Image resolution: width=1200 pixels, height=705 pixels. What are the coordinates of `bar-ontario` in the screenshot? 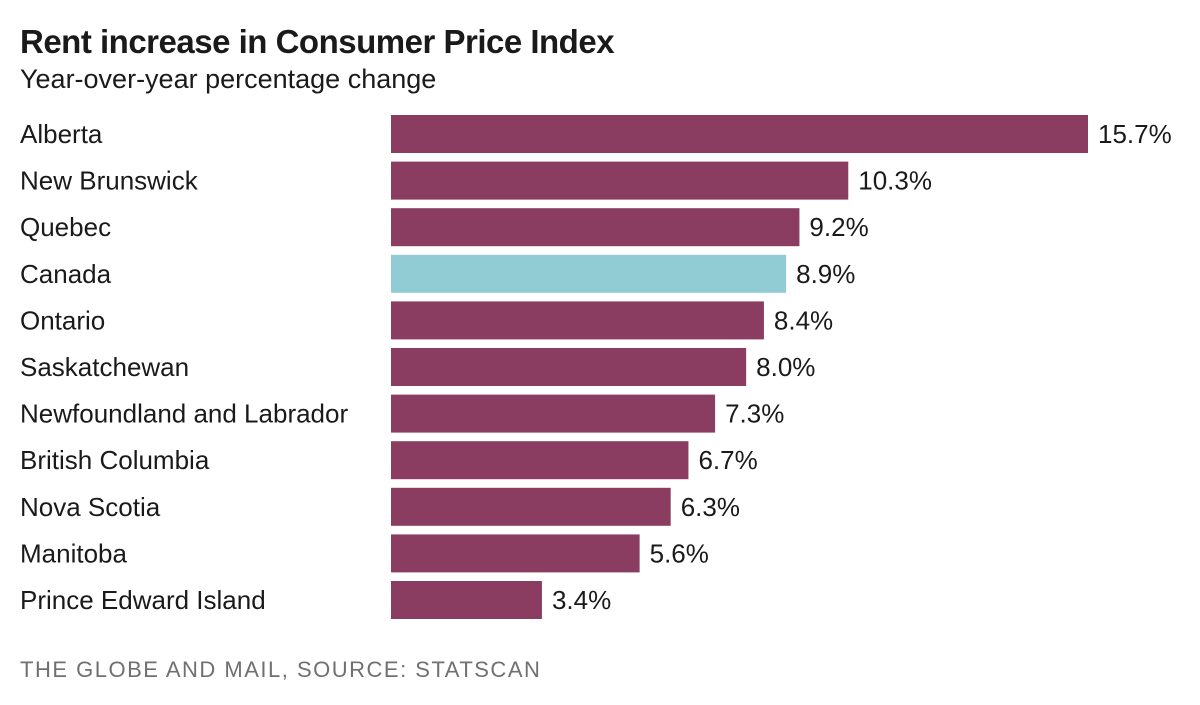 It's located at (577, 320).